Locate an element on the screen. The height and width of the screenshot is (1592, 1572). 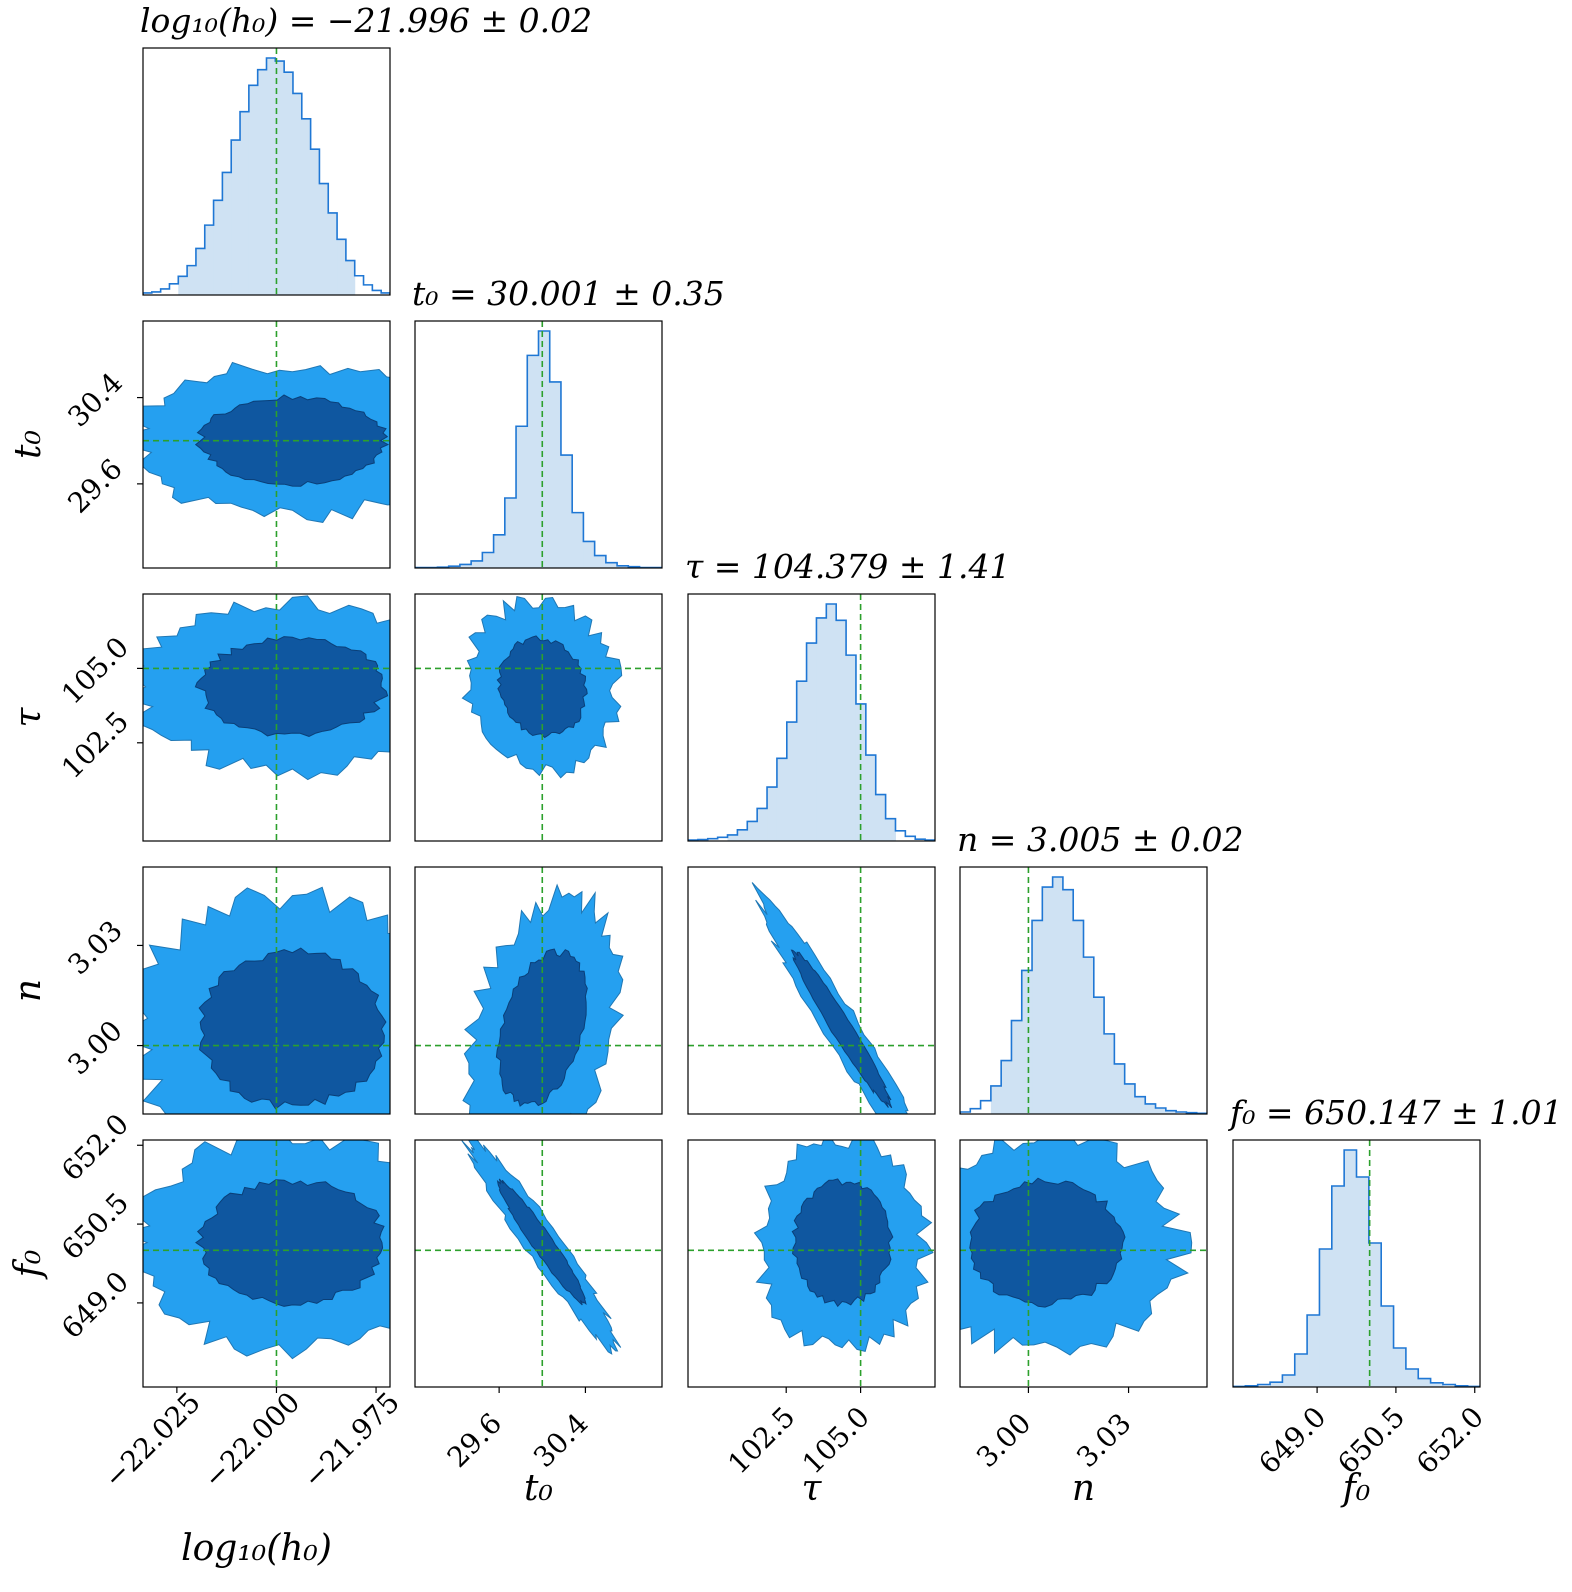
x-tick-label-tau: 102.5 is located at coordinates (761, 1440).